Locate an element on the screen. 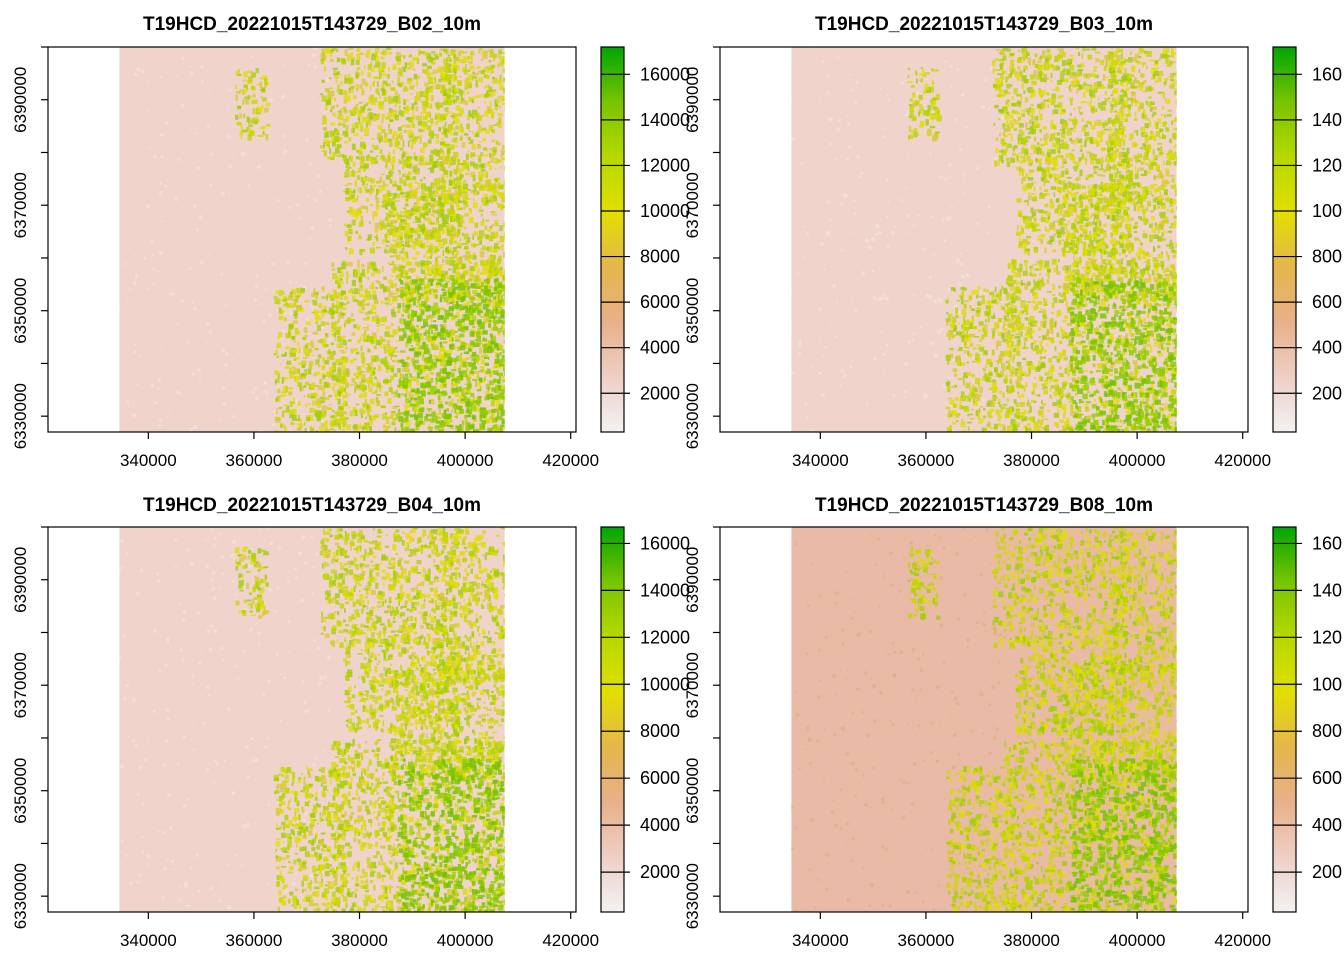  panel-title: T19HCD_20221015T143729_B03_10m is located at coordinates (984, 24).